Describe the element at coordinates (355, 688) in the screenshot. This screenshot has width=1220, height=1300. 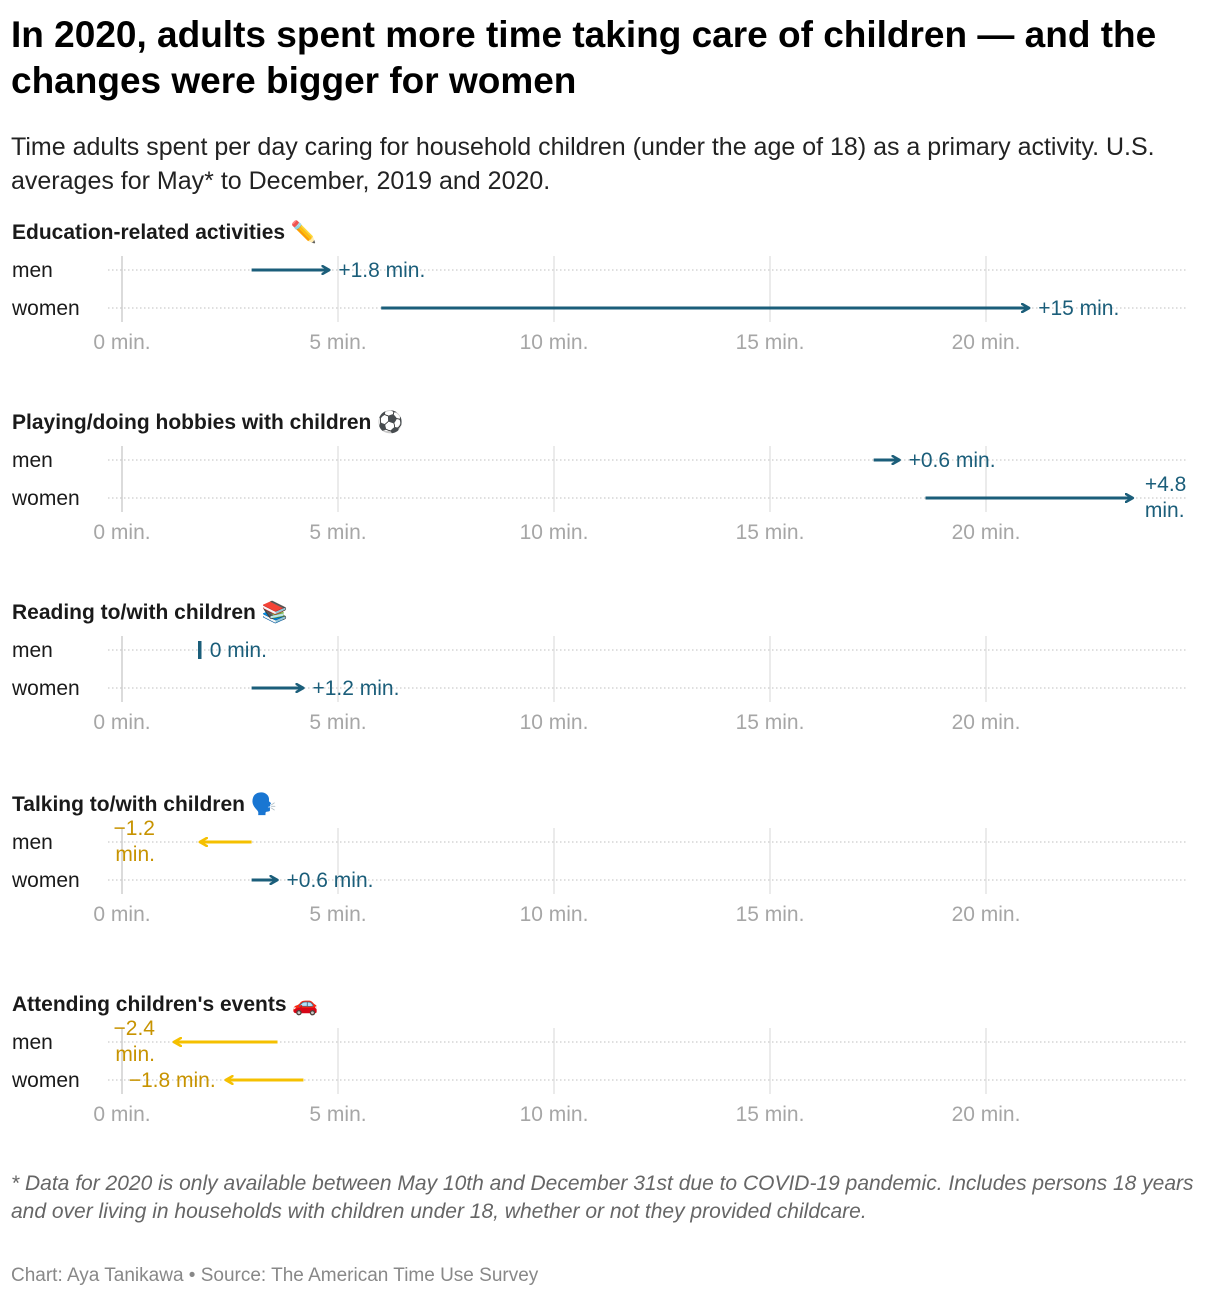
I see `change-label: +1.2 min.` at that location.